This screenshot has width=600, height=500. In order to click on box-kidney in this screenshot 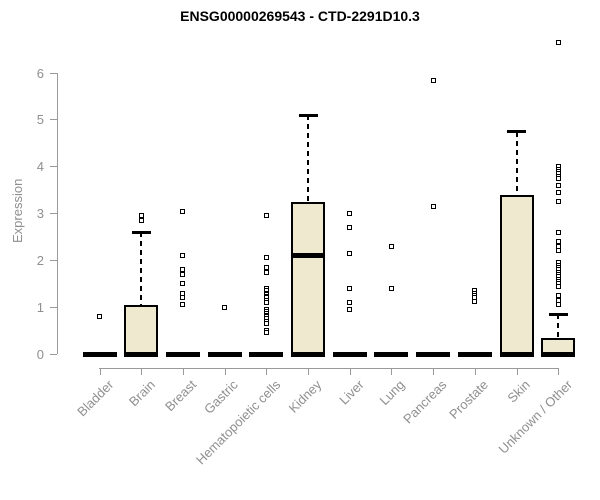, I will do `click(308, 278)`.